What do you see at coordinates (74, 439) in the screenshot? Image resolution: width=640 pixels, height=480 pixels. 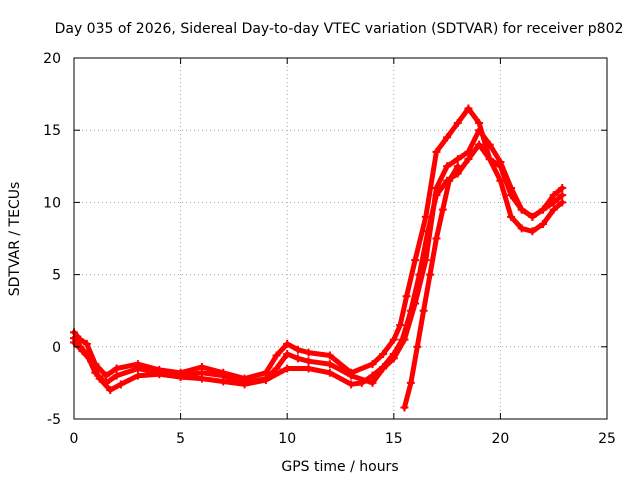 I see `x-tick-label: 0` at bounding box center [74, 439].